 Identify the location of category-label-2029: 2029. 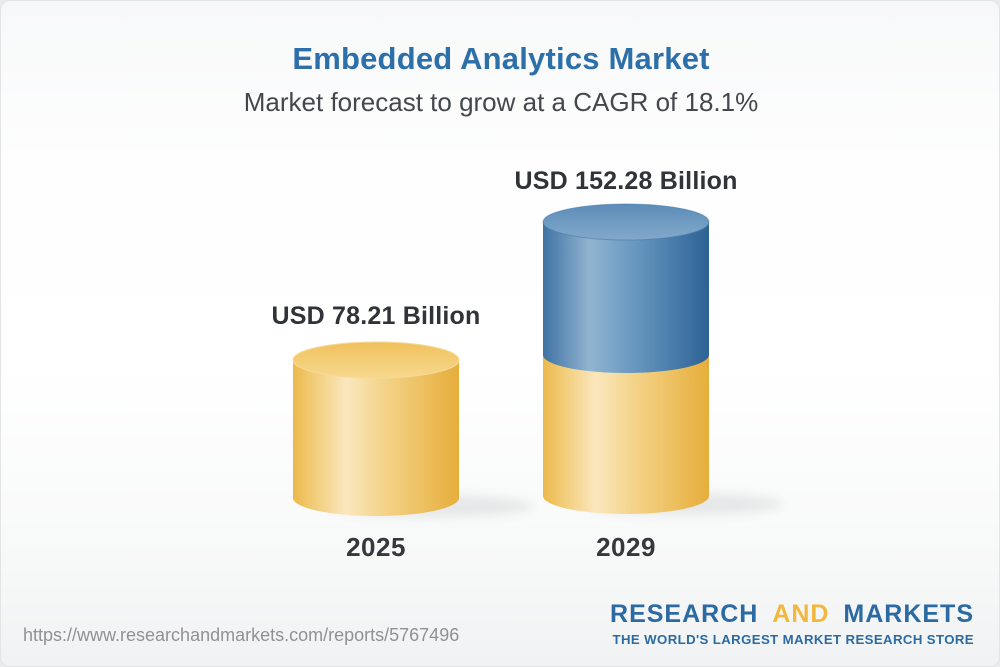
(626, 547).